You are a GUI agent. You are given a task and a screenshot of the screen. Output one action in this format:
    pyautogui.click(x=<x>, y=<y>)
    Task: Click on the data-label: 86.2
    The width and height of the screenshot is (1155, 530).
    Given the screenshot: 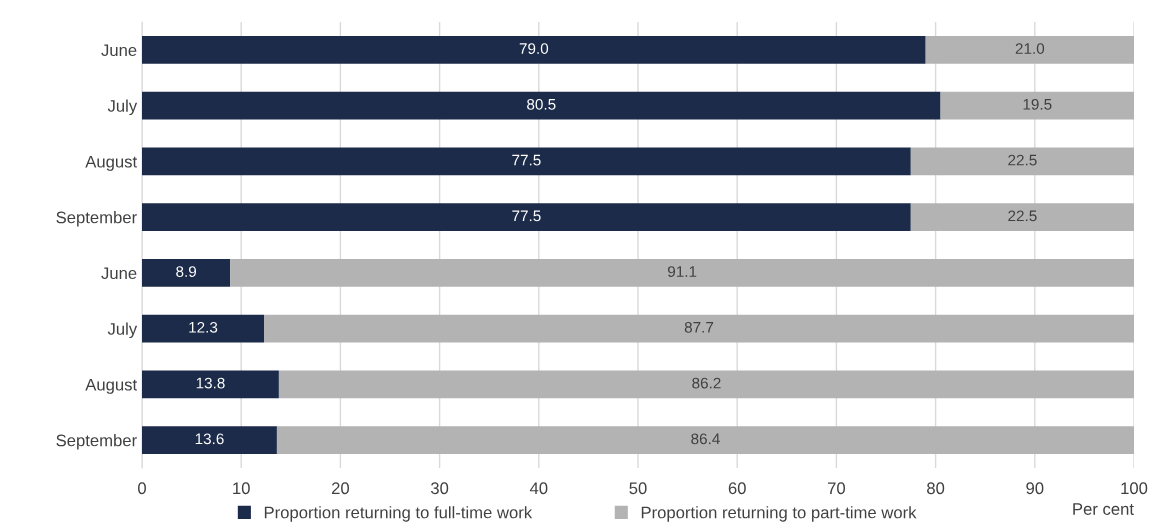 What is the action you would take?
    pyautogui.click(x=706, y=383)
    